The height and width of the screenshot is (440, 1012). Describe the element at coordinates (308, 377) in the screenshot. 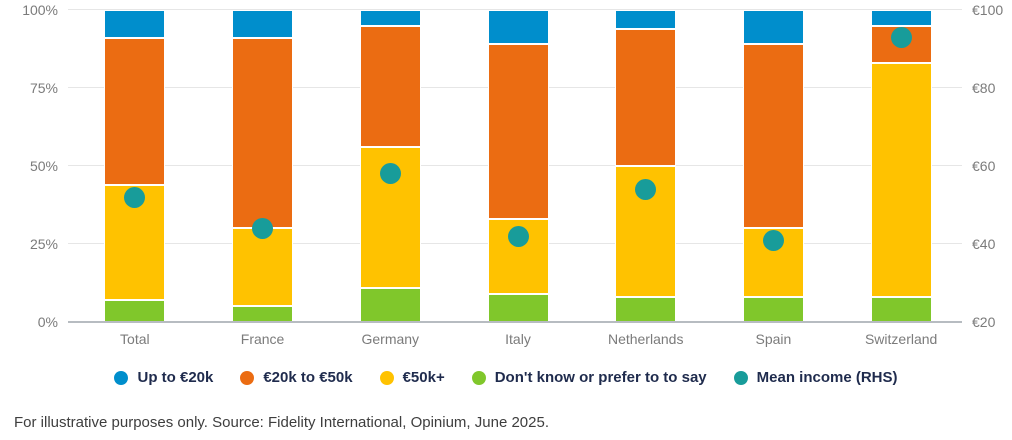

I see `legend-label: €20k to €50k` at that location.